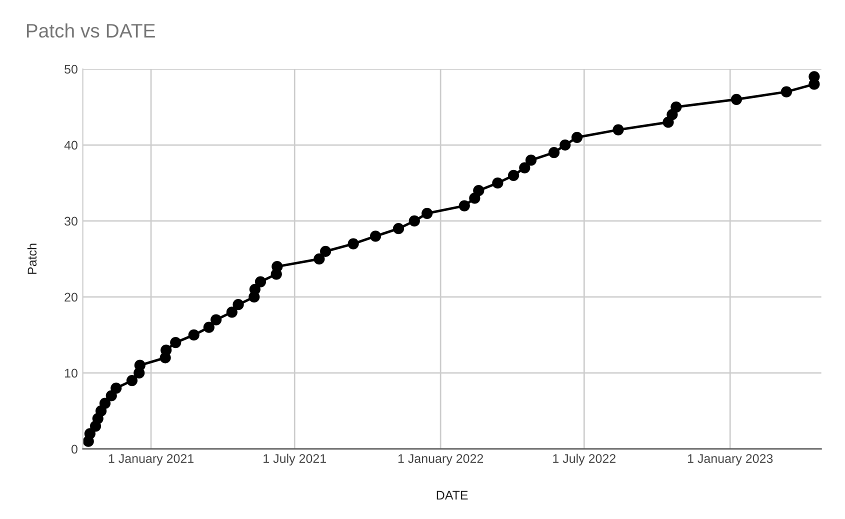 The height and width of the screenshot is (519, 845). I want to click on chart-title: Patch vs DATE, so click(90, 30).